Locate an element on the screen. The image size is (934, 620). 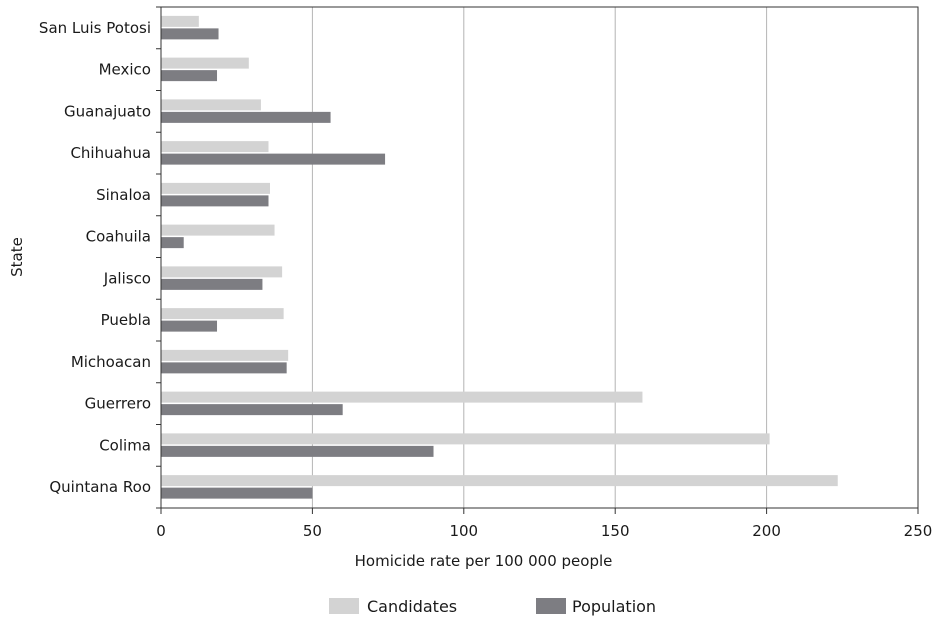
category-label: San Luis Potosi is located at coordinates (95, 28).